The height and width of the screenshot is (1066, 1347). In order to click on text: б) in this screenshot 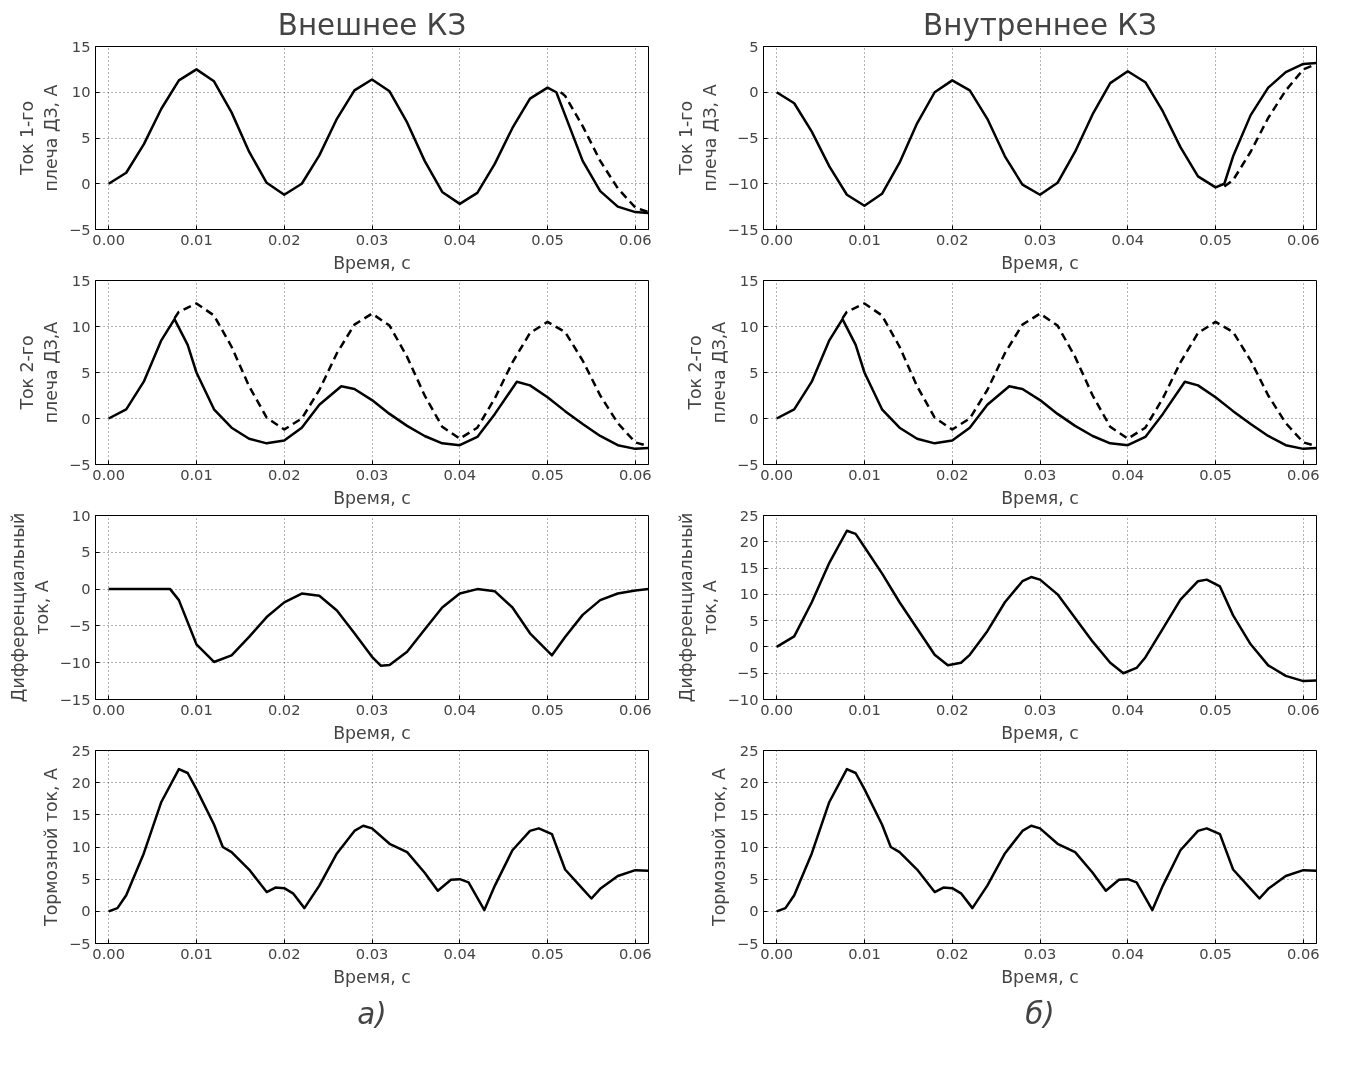, I will do `click(1040, 1013)`.